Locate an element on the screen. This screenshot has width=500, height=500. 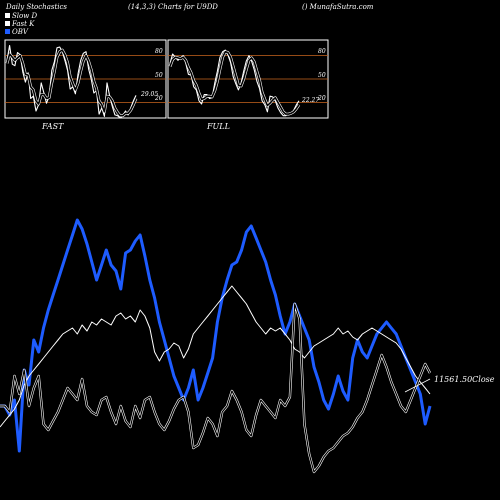
fast-tick-50: 50 is located at coordinates (159, 75).